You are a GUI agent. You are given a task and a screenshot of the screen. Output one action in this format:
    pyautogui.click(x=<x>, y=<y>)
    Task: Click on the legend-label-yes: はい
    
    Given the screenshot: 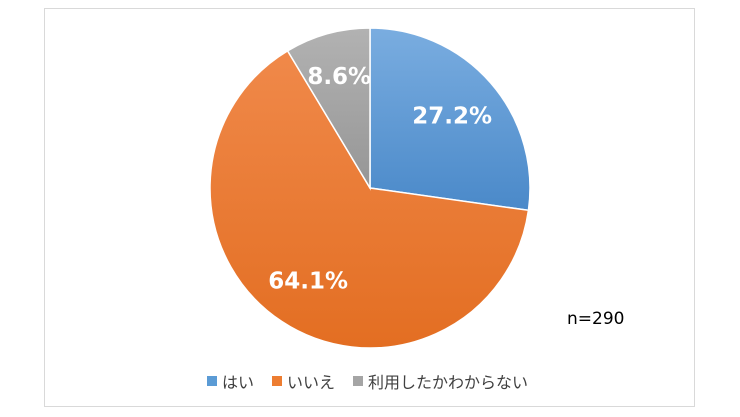 What is the action you would take?
    pyautogui.click(x=238, y=382)
    